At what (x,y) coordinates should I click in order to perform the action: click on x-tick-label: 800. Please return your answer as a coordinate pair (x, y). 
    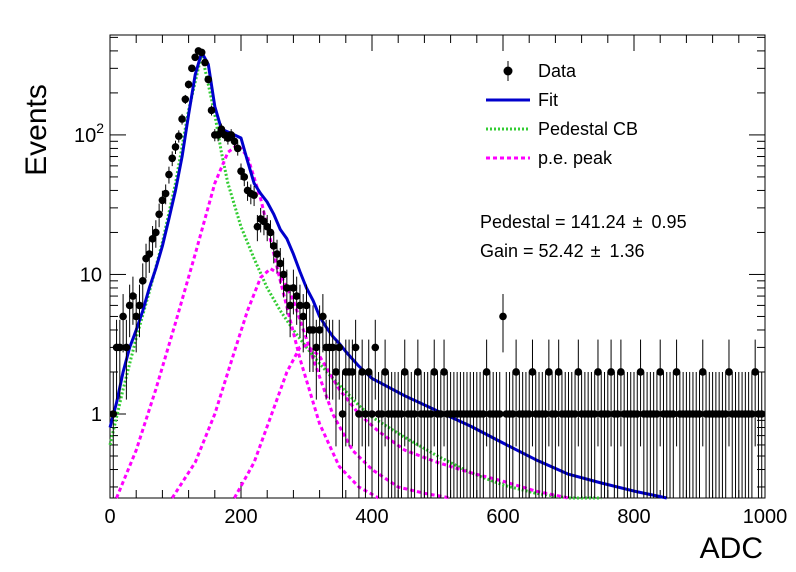
    Looking at the image, I should click on (633, 517).